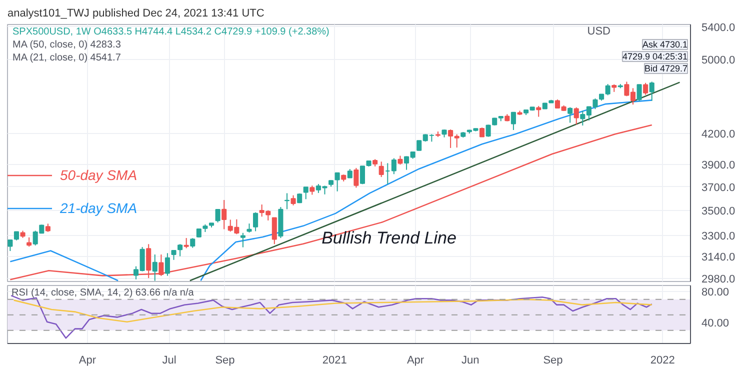 This screenshot has height=379, width=740. I want to click on y-tick-label: 3300.0, so click(719, 236).